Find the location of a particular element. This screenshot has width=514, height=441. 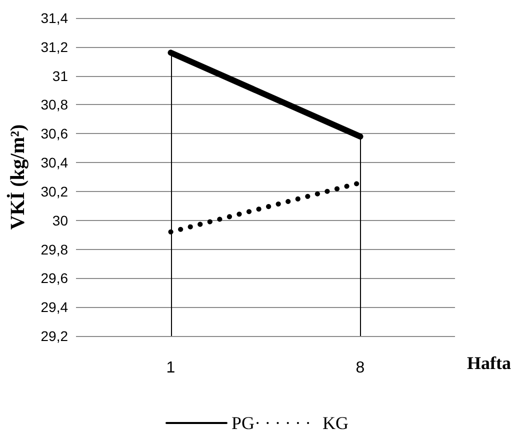

x-axis-title: Hafta is located at coordinates (489, 363).